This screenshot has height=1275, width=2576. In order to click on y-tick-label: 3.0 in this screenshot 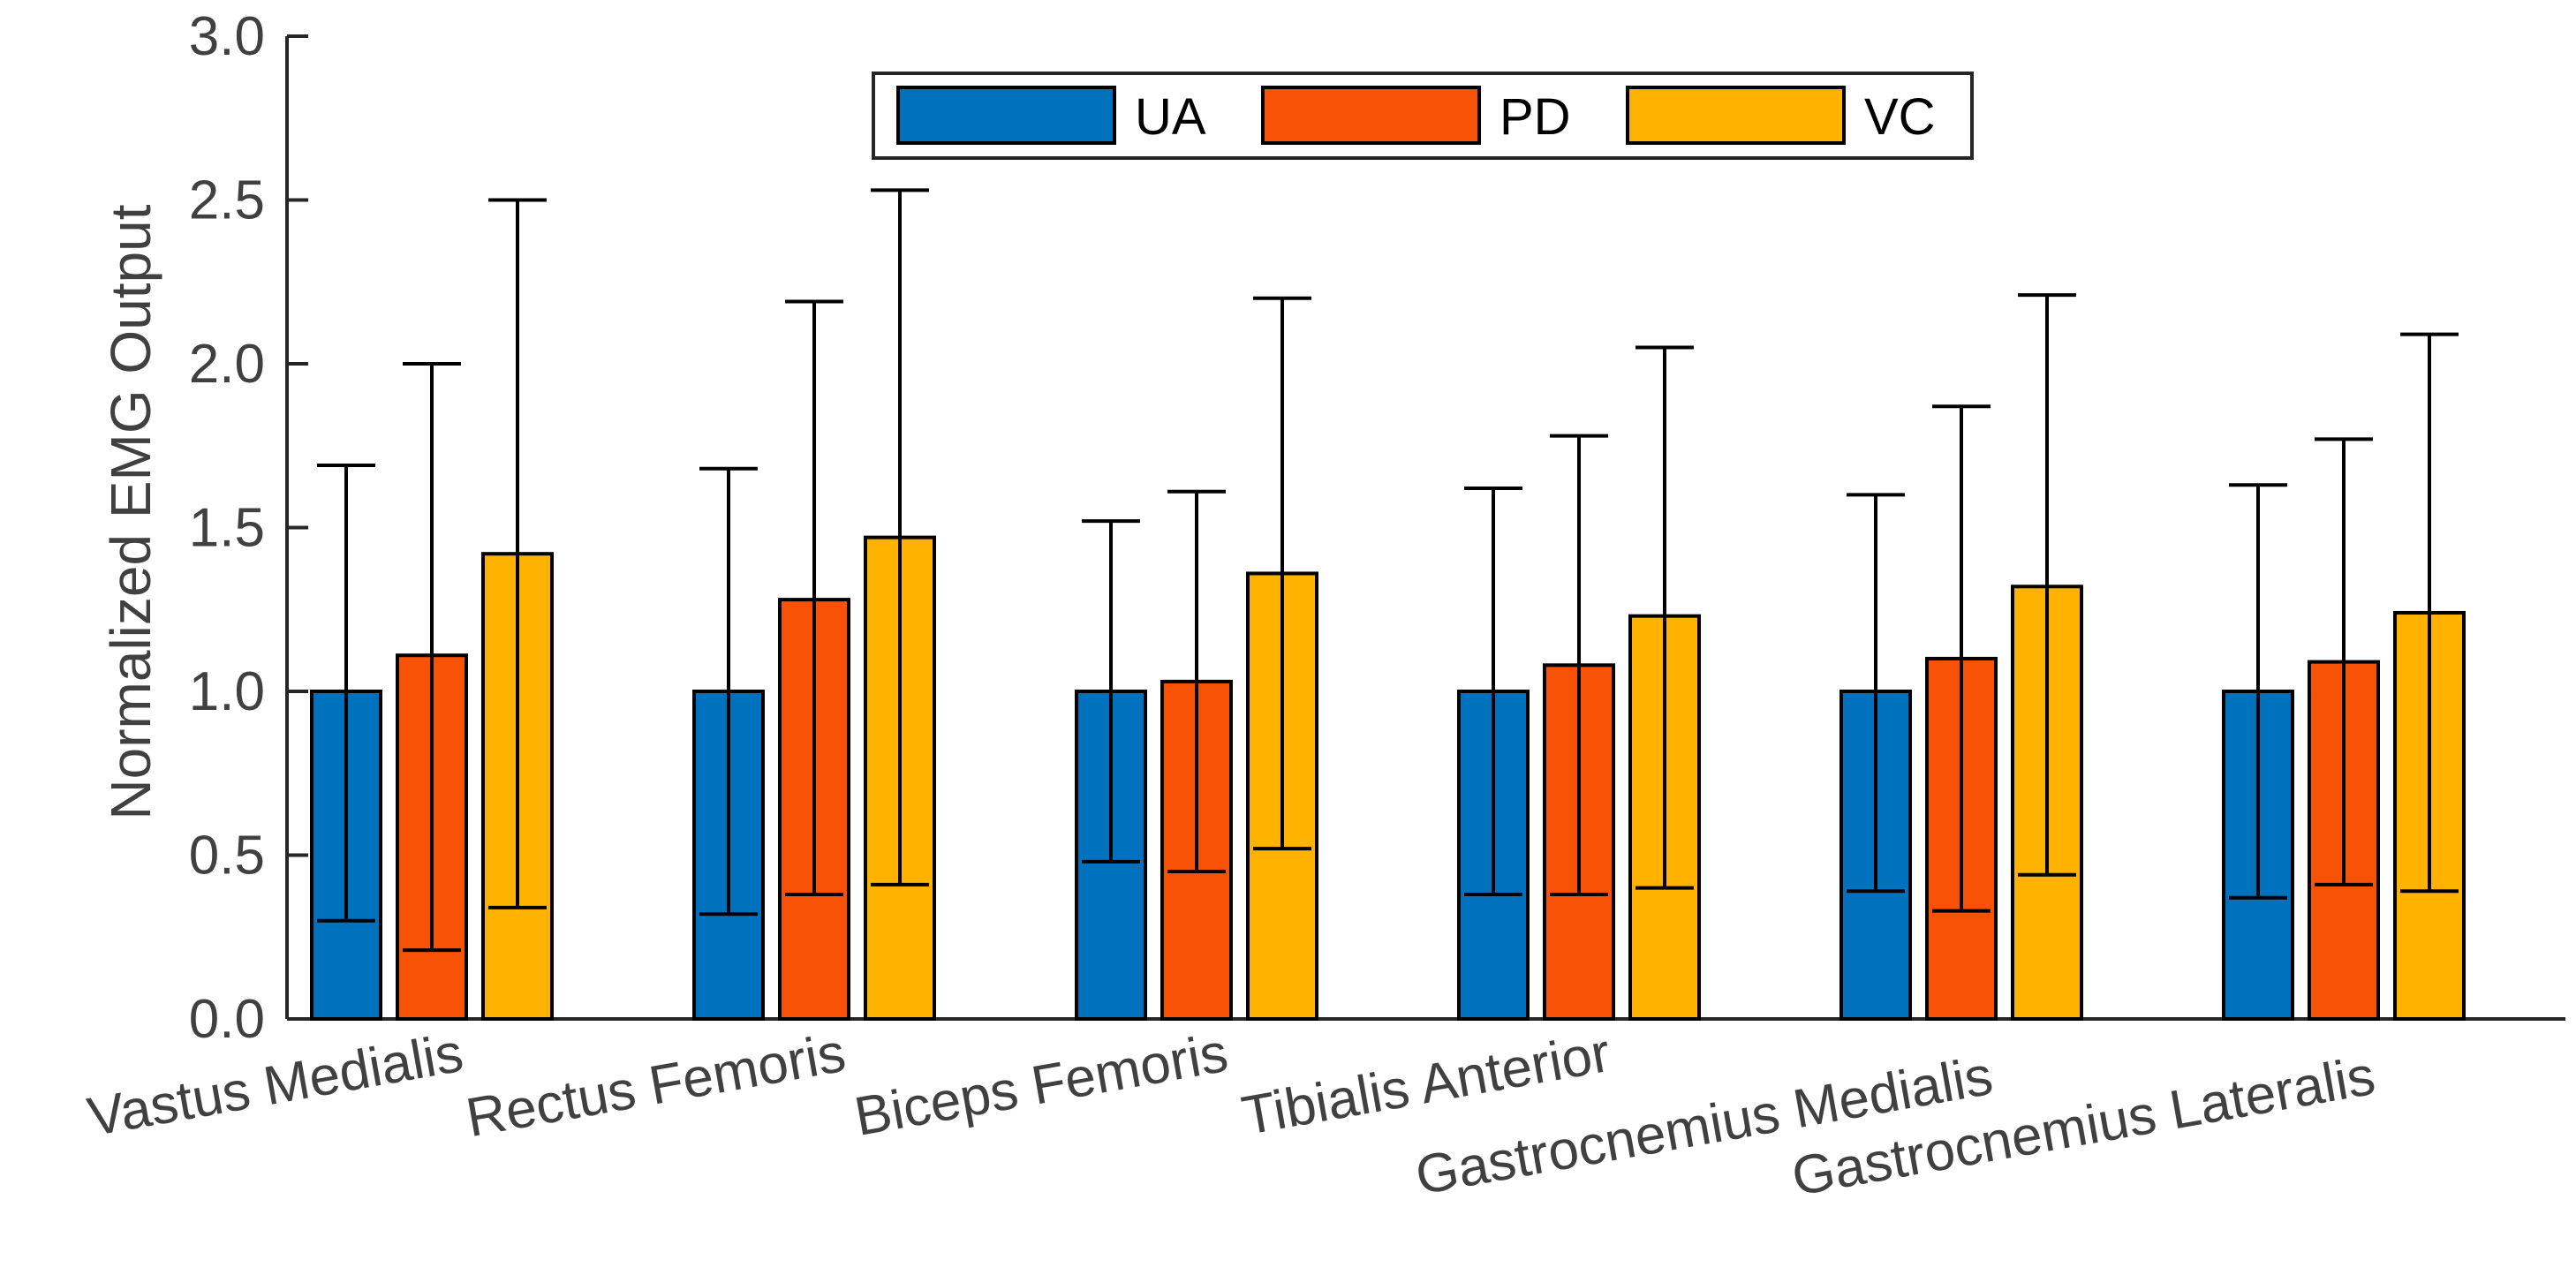, I will do `click(227, 36)`.